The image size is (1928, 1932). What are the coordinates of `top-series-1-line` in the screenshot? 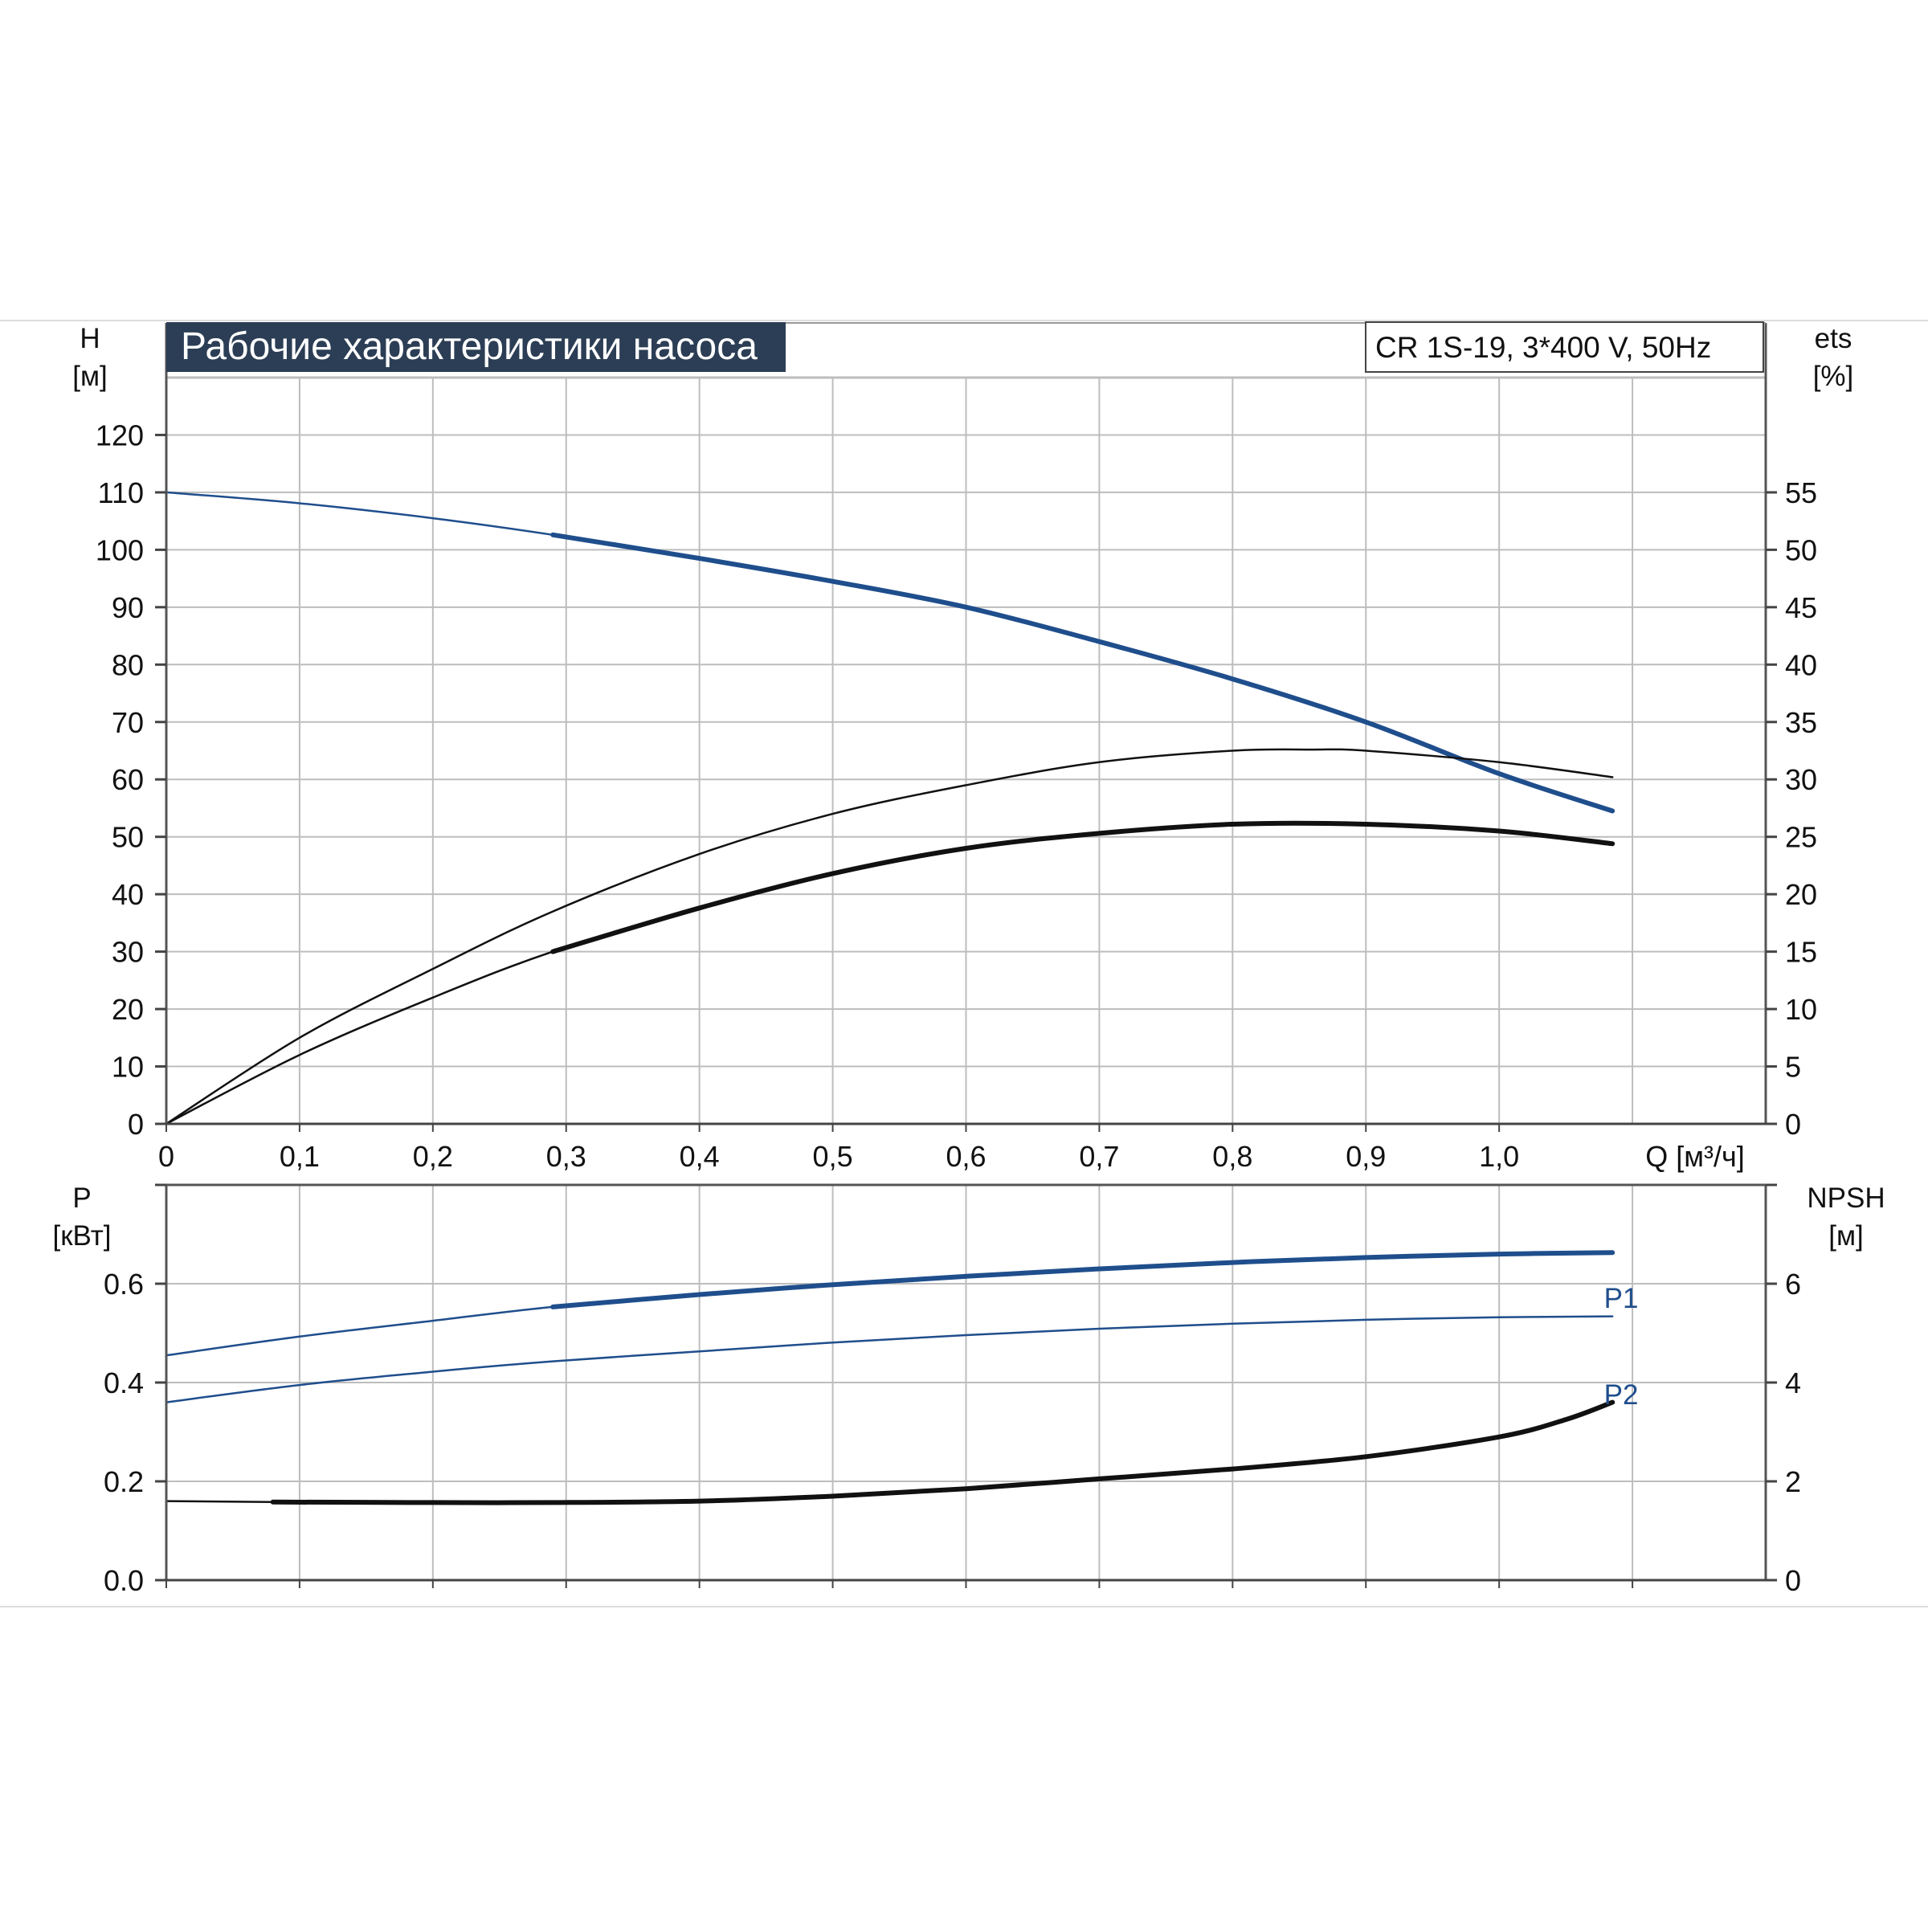 It's located at (889, 937).